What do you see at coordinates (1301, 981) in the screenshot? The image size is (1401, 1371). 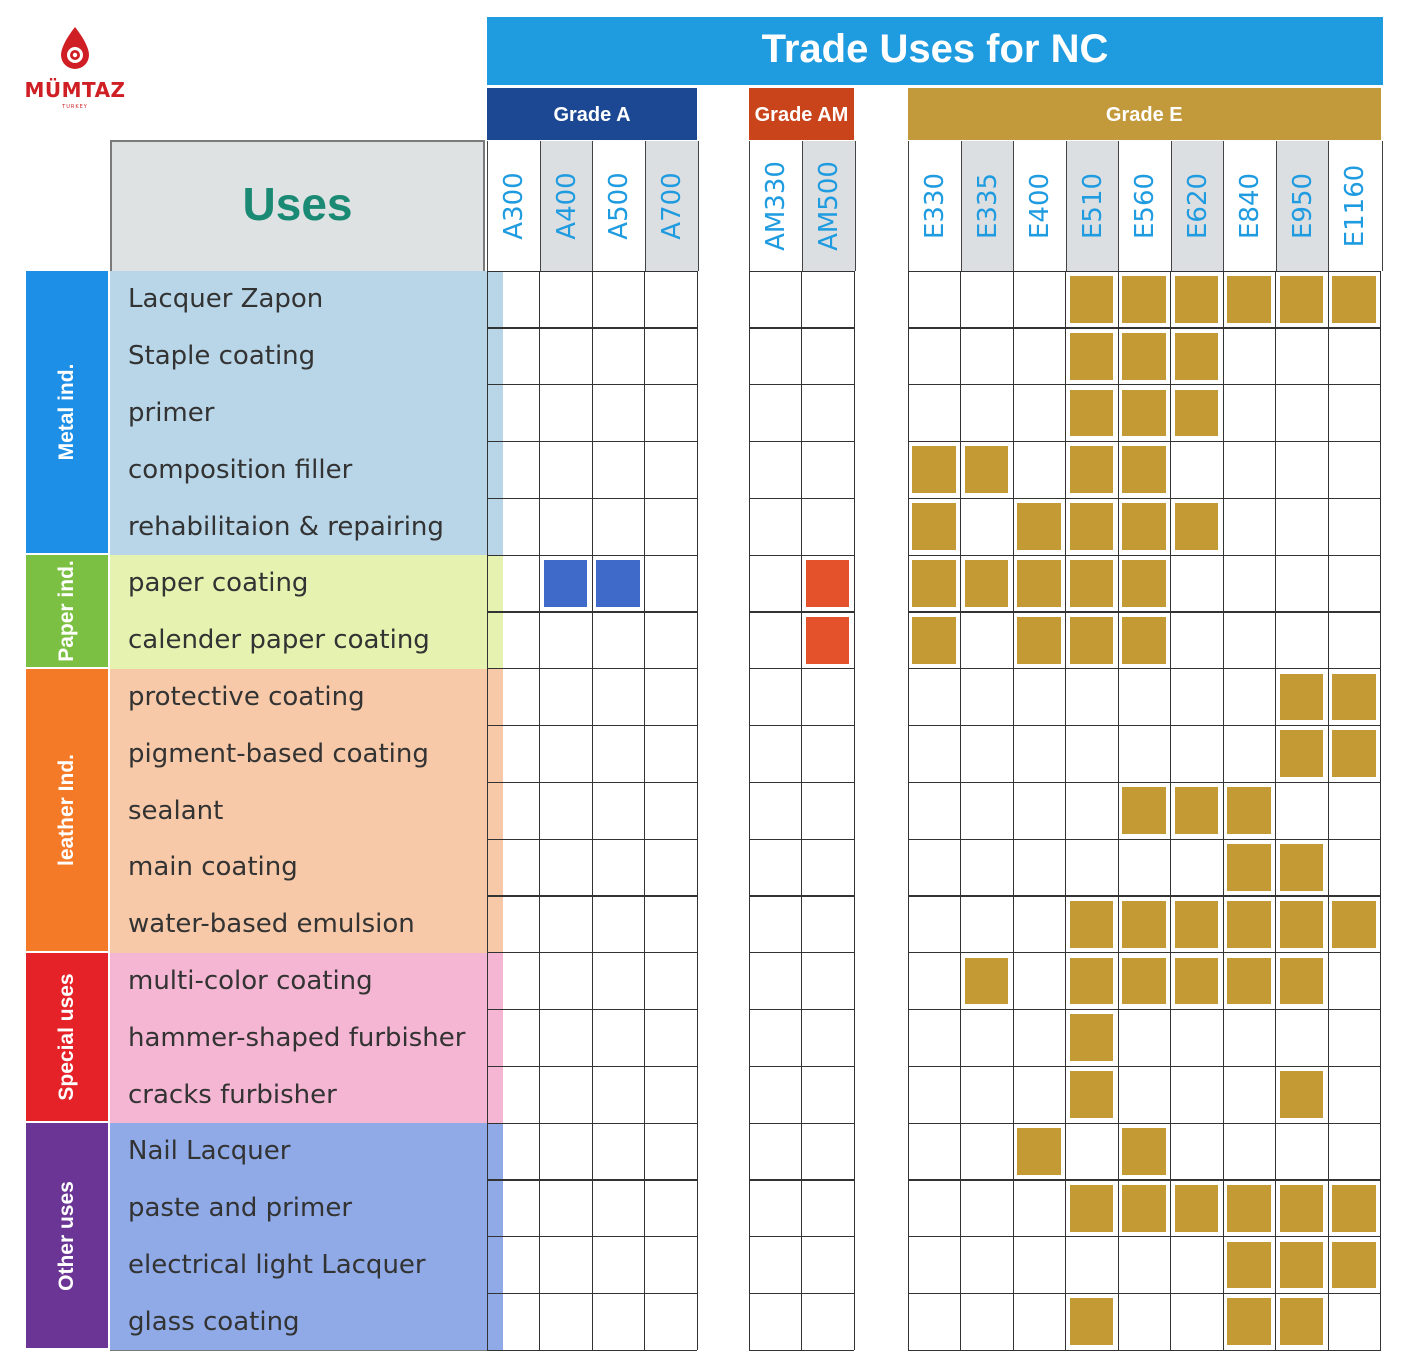 I see `usage-mark-multi-color-coating-e950` at bounding box center [1301, 981].